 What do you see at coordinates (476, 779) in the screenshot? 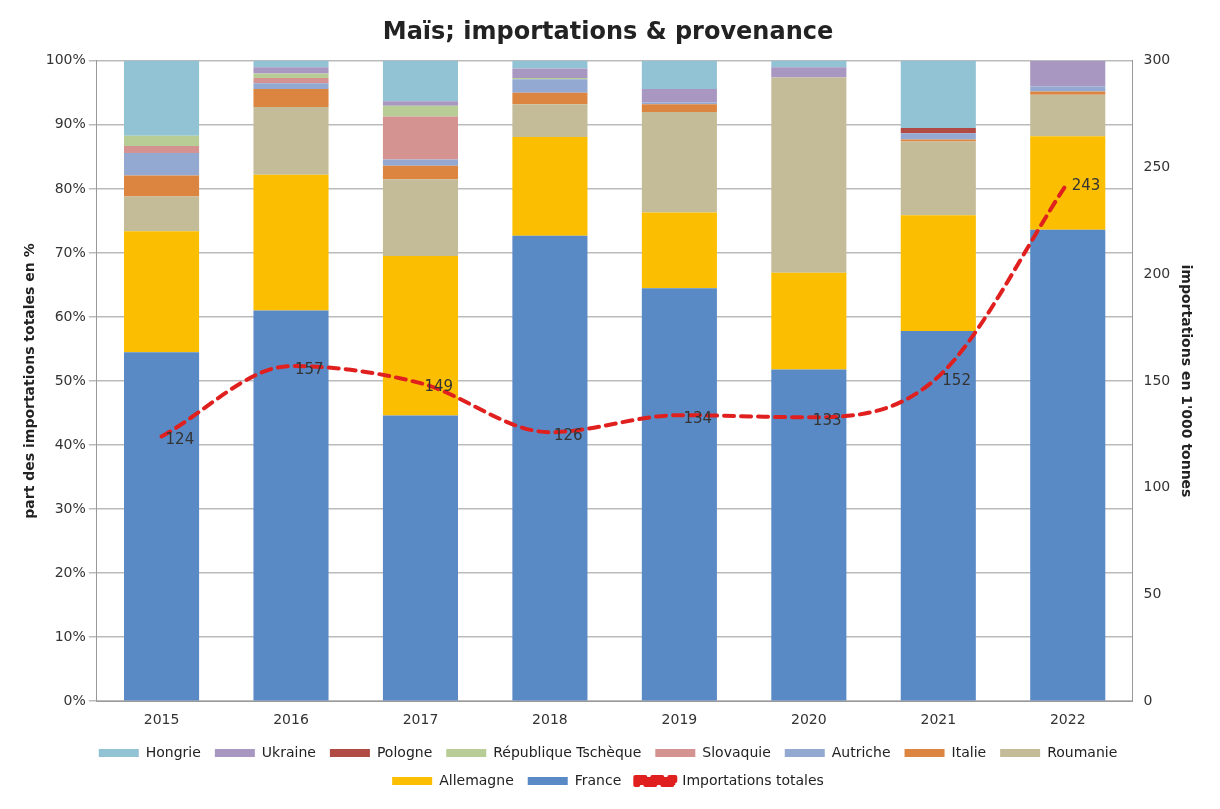
I see `legend-label: Allemagne` at bounding box center [476, 779].